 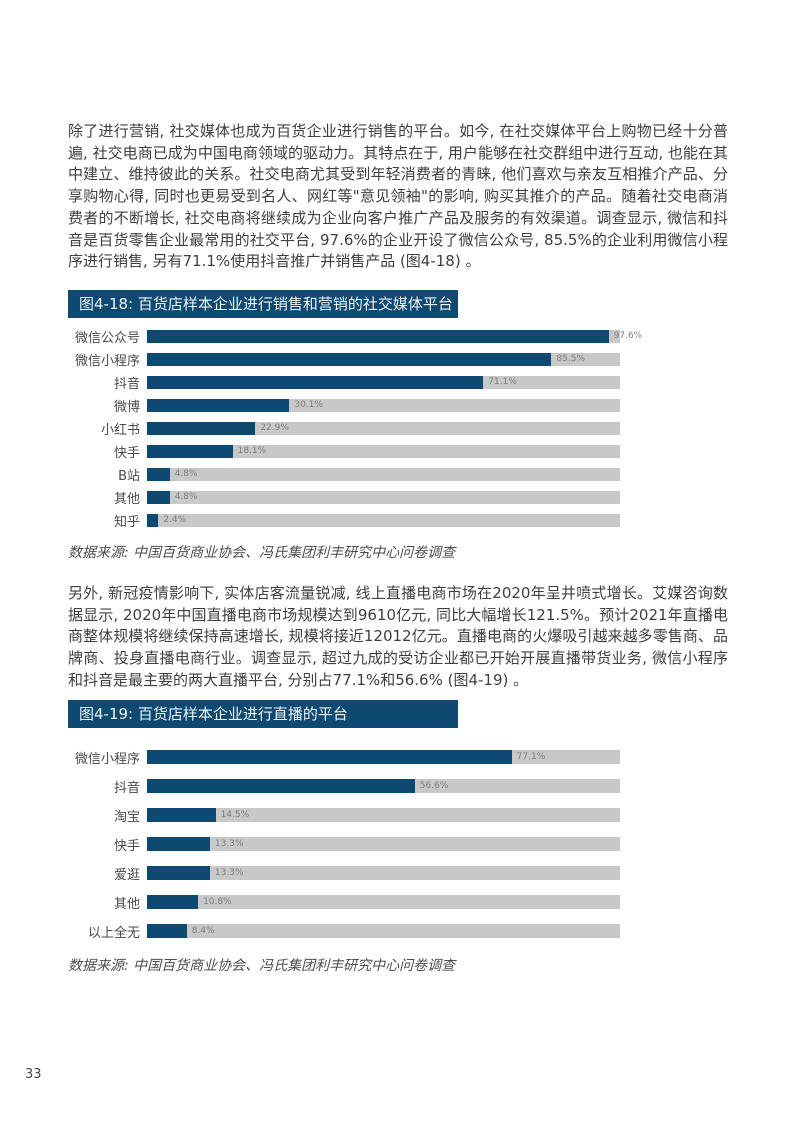 I want to click on chart-bar-track: 30.1%, so click(x=383, y=405).